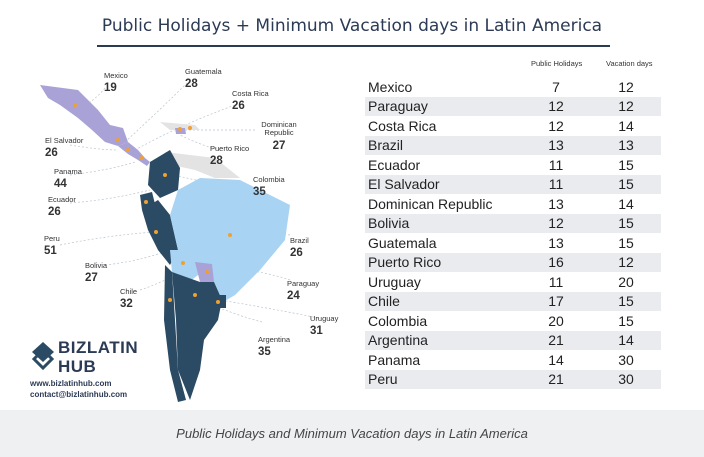 The height and width of the screenshot is (457, 704). What do you see at coordinates (116, 83) in the screenshot?
I see `map-label-mexico: Mexico 19` at bounding box center [116, 83].